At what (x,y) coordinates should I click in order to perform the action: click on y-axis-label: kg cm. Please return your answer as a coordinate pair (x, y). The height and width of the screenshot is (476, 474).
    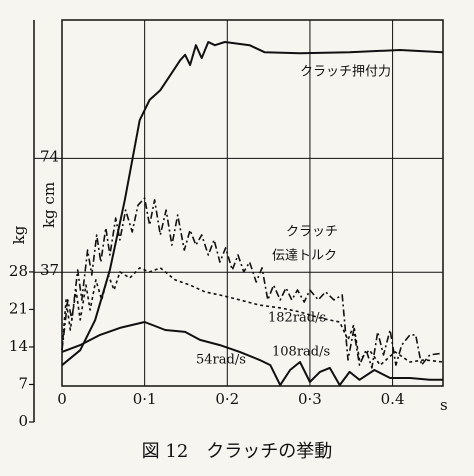
    Looking at the image, I should click on (49, 205).